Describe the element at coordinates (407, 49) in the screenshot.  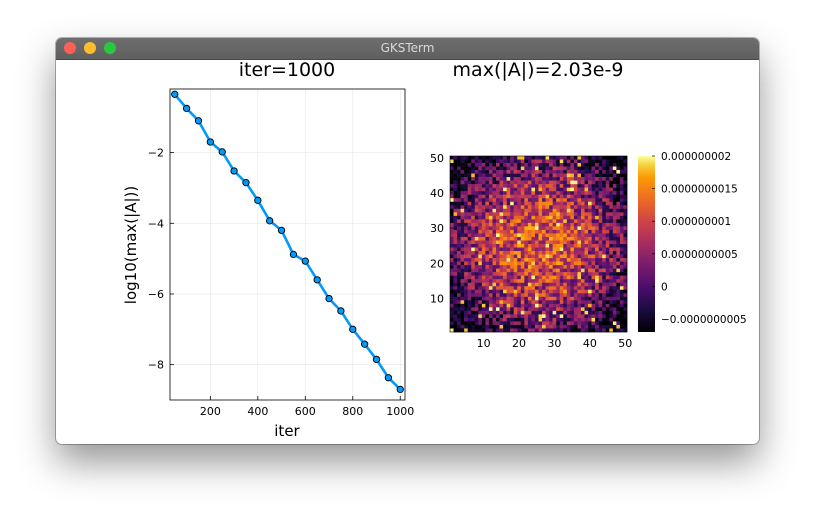
I see `title-bar: GKSTerm` at that location.